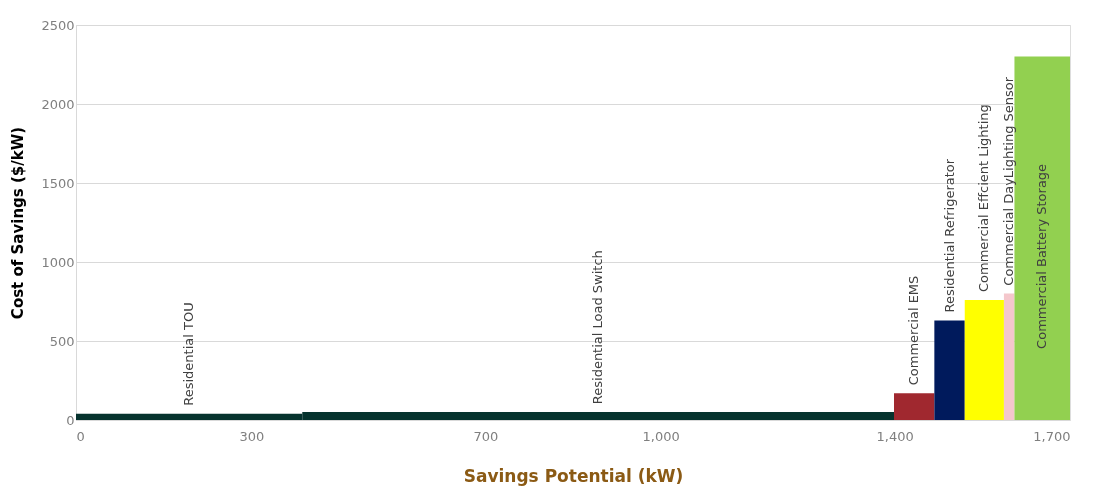 This screenshot has height=494, width=1095. Describe the element at coordinates (62, 341) in the screenshot. I see `y-tick-label: 500` at that location.